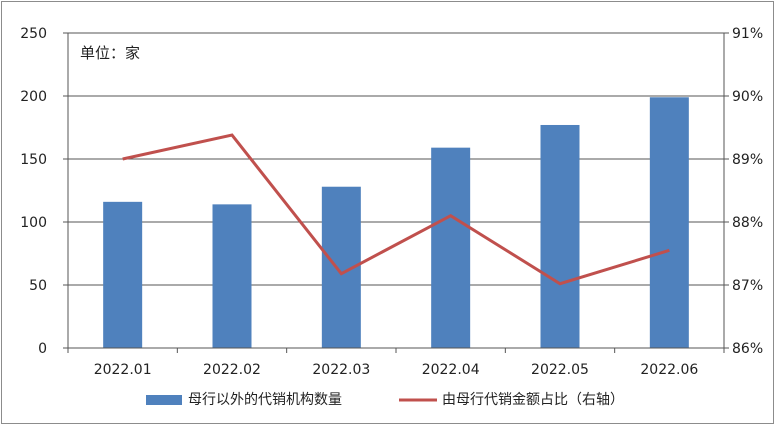  I want to click on x-tick-label: 2022.06, so click(669, 370).